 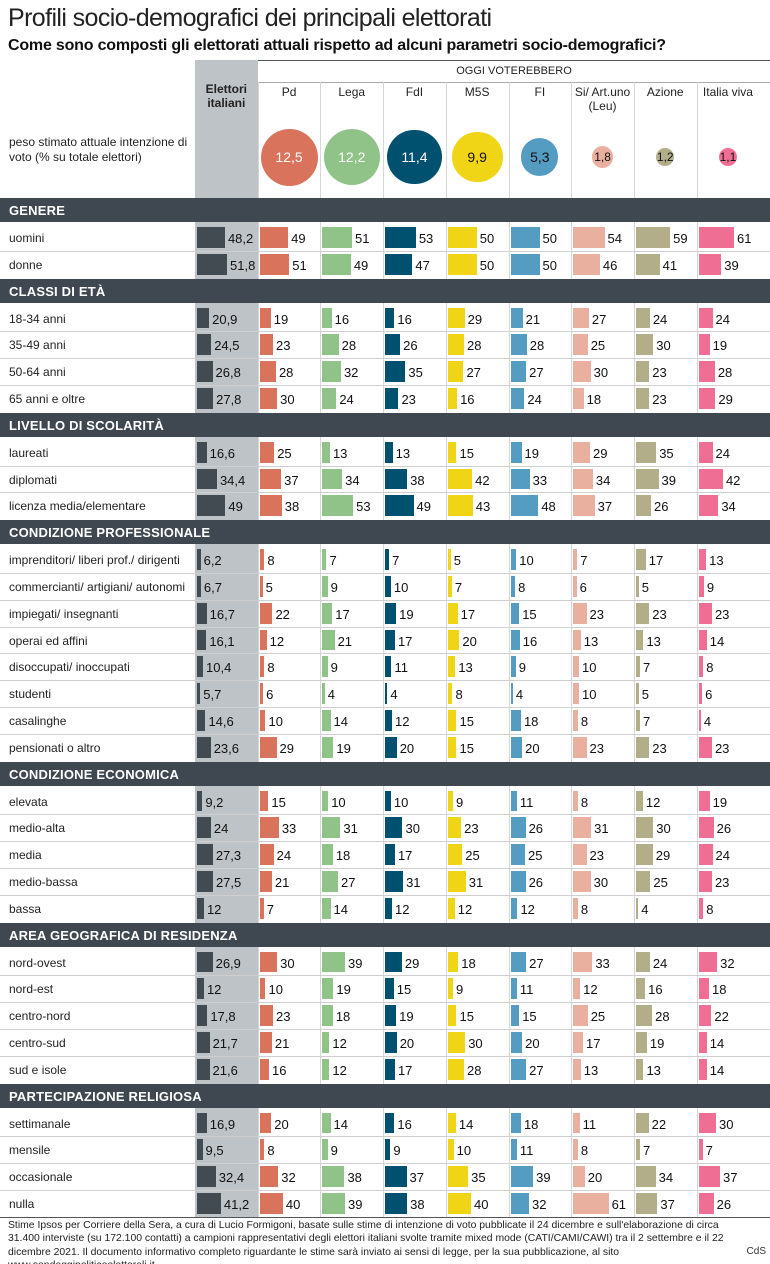 What do you see at coordinates (349, 346) in the screenshot?
I see `value-lega: 28` at bounding box center [349, 346].